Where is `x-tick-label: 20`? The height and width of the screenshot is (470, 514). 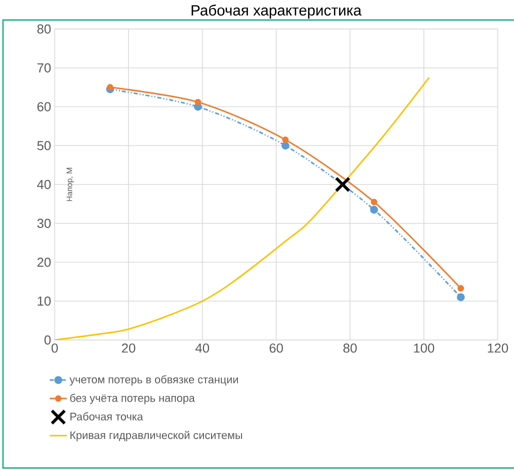 x-tick-label: 20 is located at coordinates (129, 348).